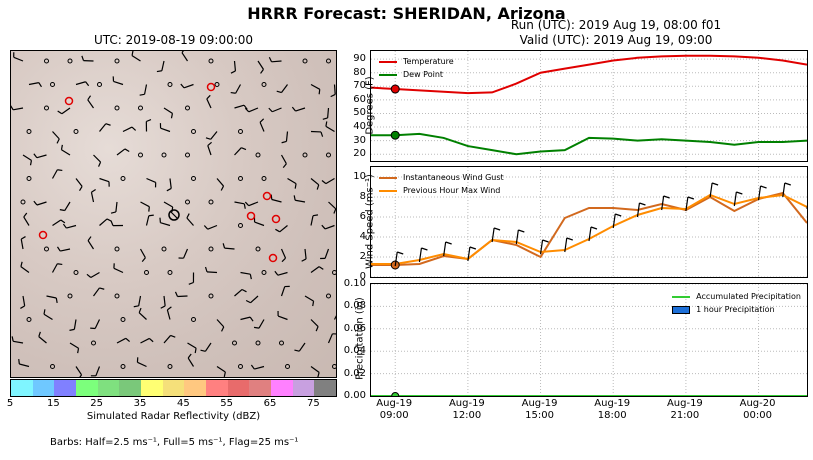  What do you see at coordinates (388, 61) in the screenshot?
I see `legend-swatch-temperature` at bounding box center [388, 61].